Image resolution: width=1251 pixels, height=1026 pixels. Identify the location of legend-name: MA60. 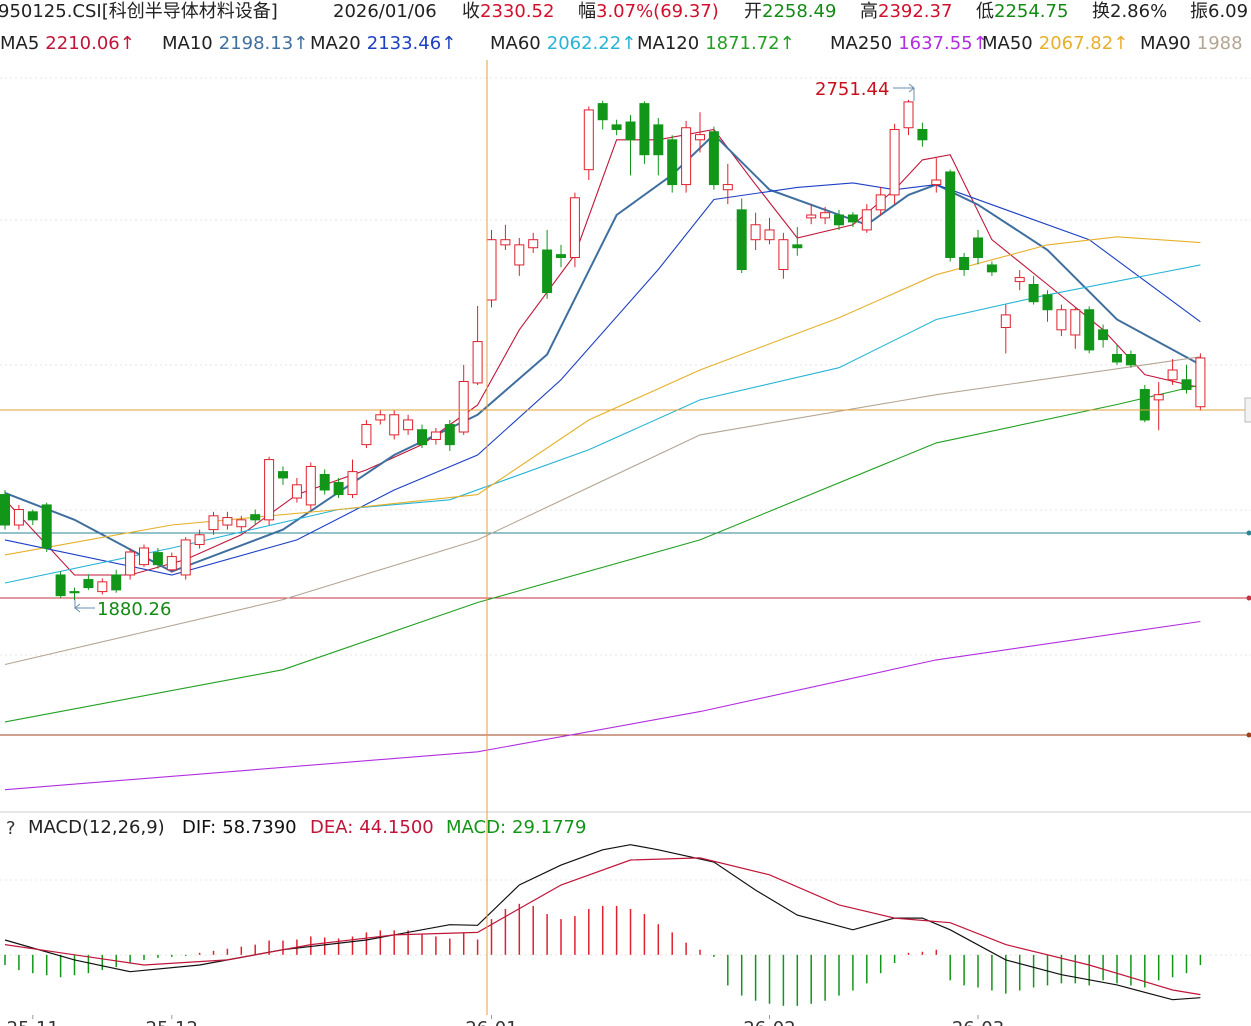
(515, 43).